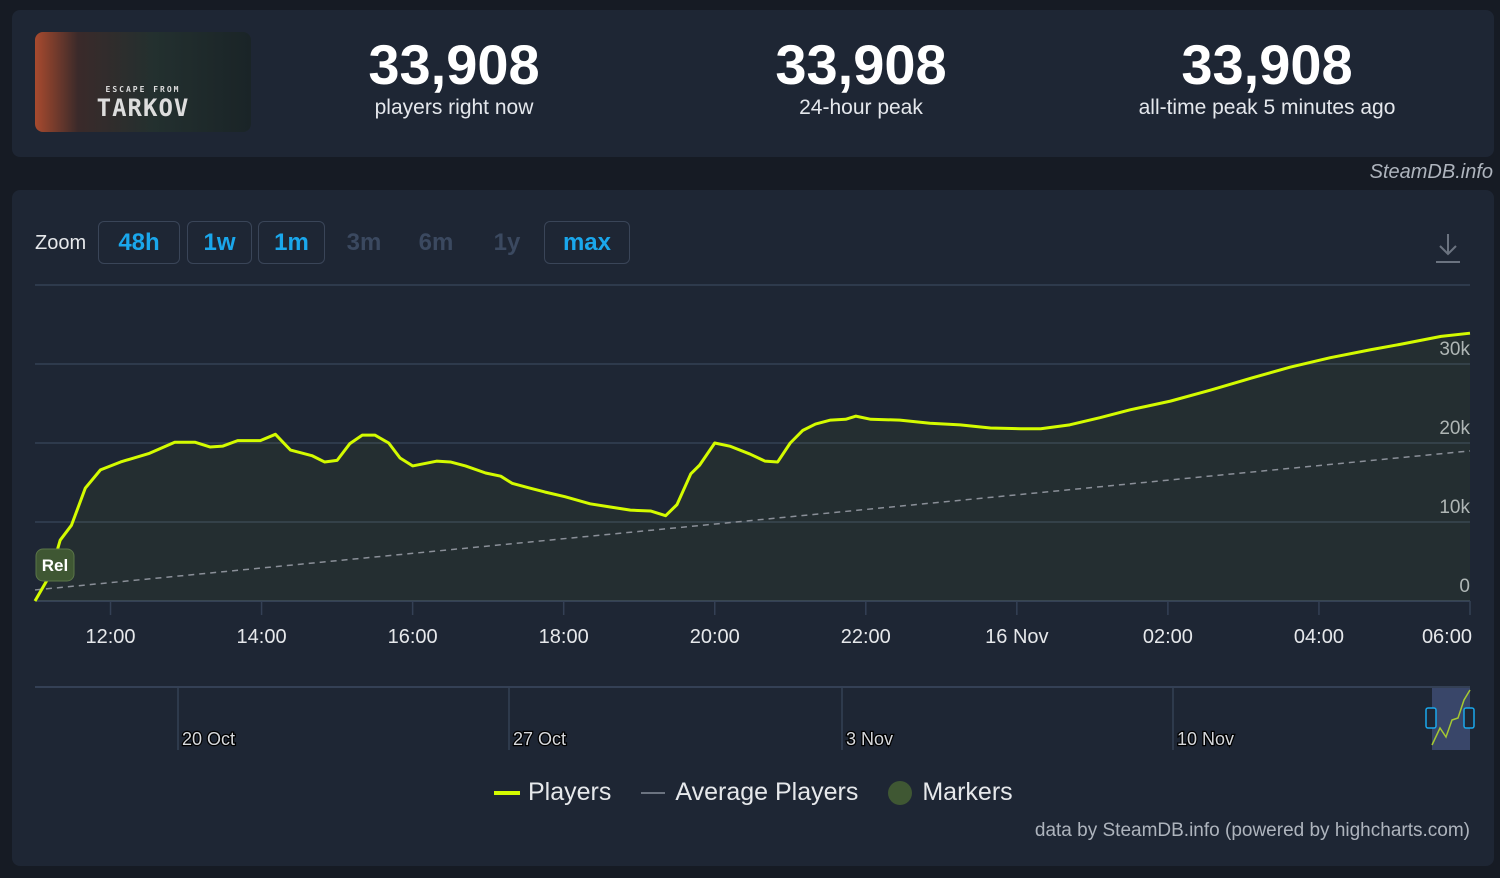 The image size is (1500, 878). What do you see at coordinates (61, 243) in the screenshot?
I see `zoom-label: Zoom` at bounding box center [61, 243].